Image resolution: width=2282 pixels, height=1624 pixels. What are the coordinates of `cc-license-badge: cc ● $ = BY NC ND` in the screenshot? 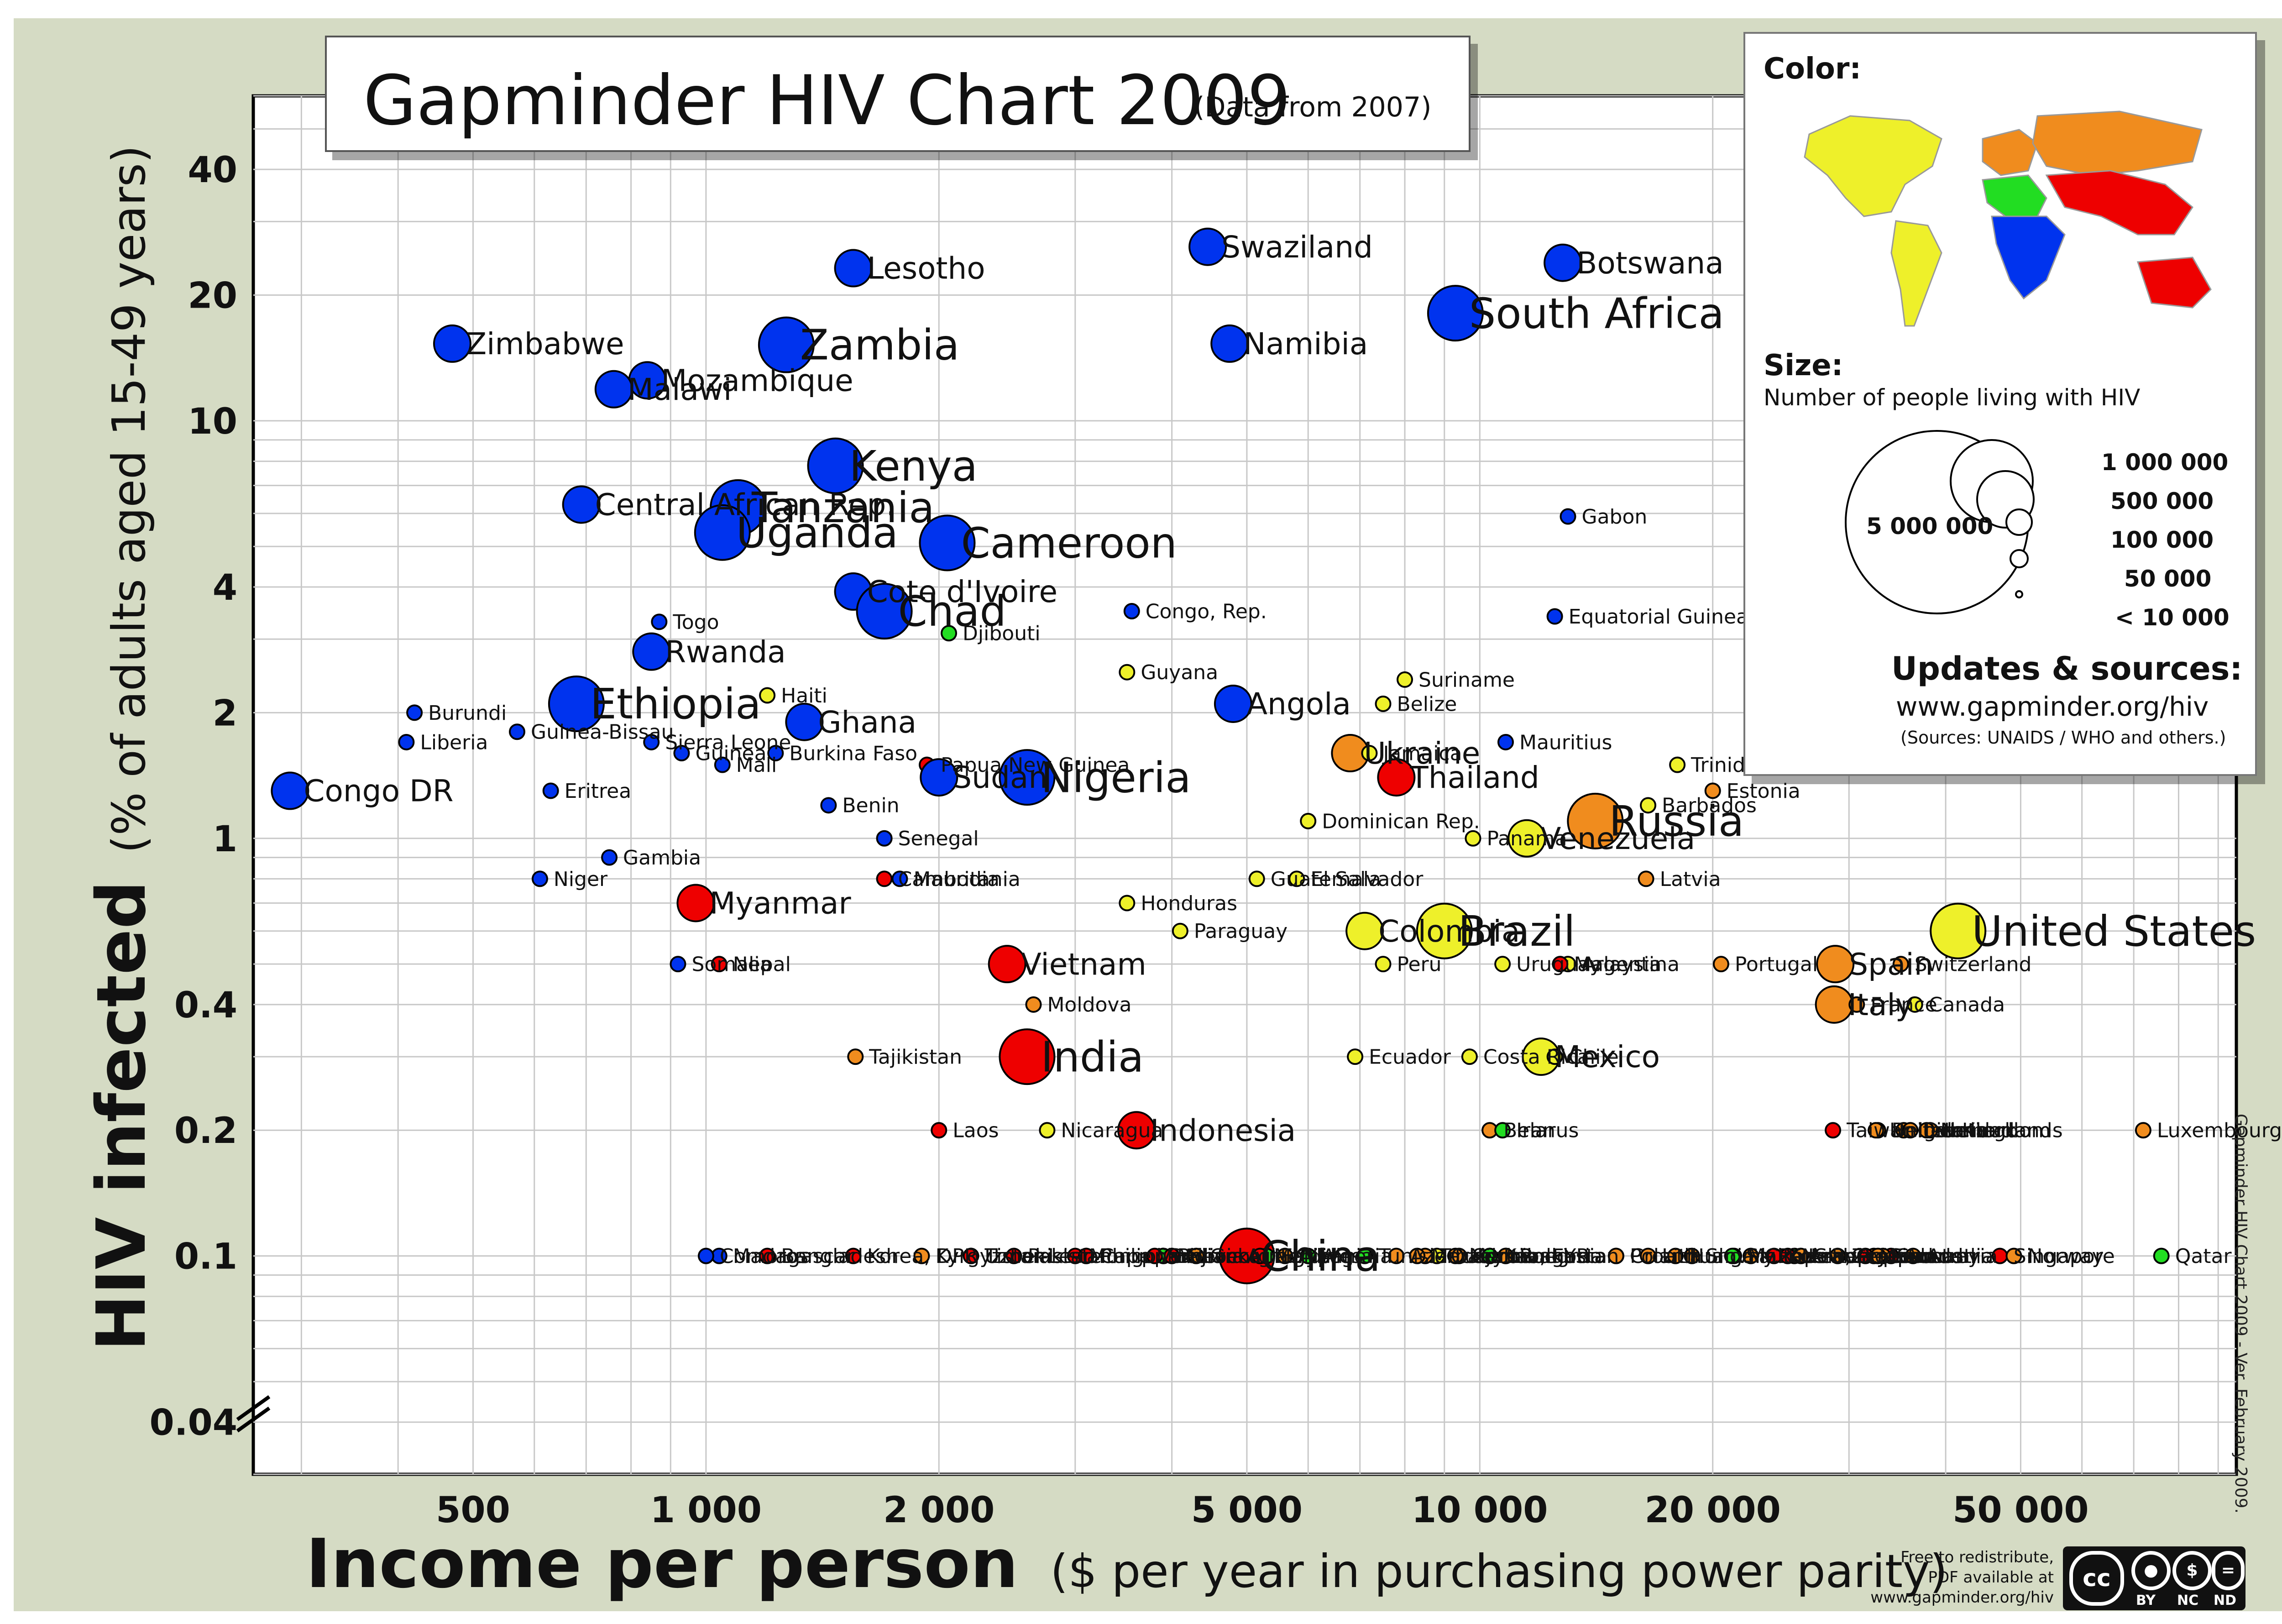 It's located at (2154, 1578).